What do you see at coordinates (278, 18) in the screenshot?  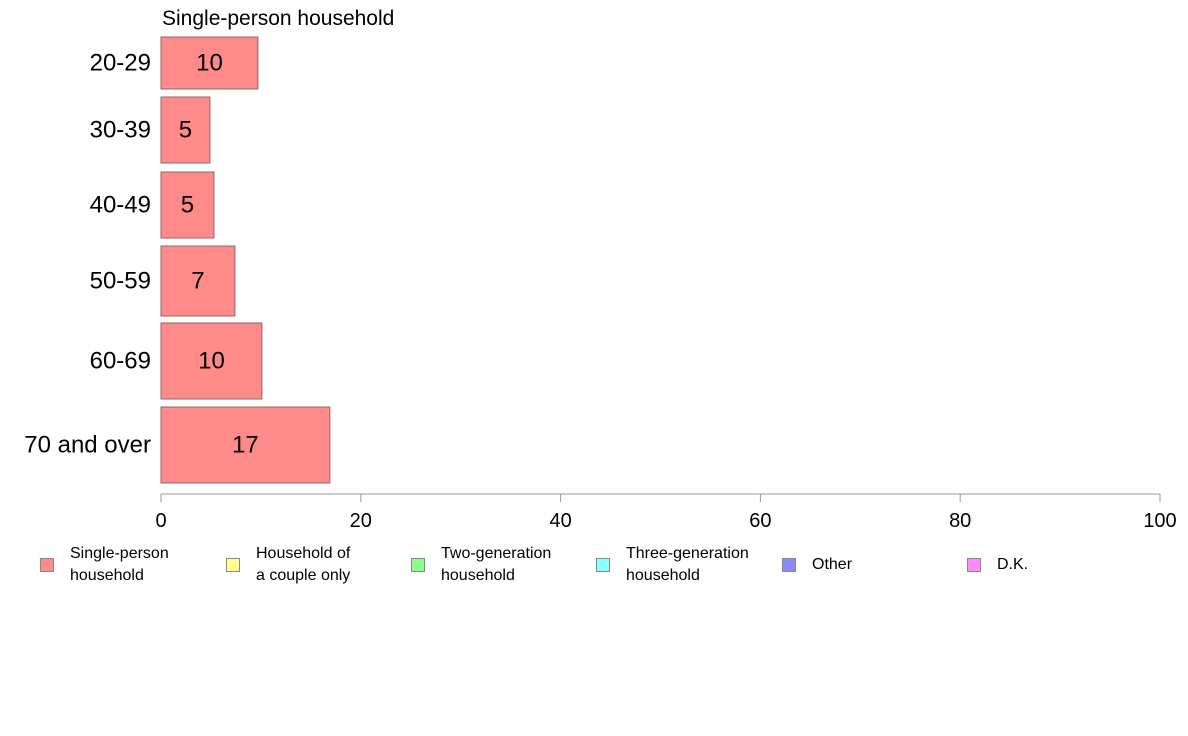 I see `chart-title: Single-person household` at bounding box center [278, 18].